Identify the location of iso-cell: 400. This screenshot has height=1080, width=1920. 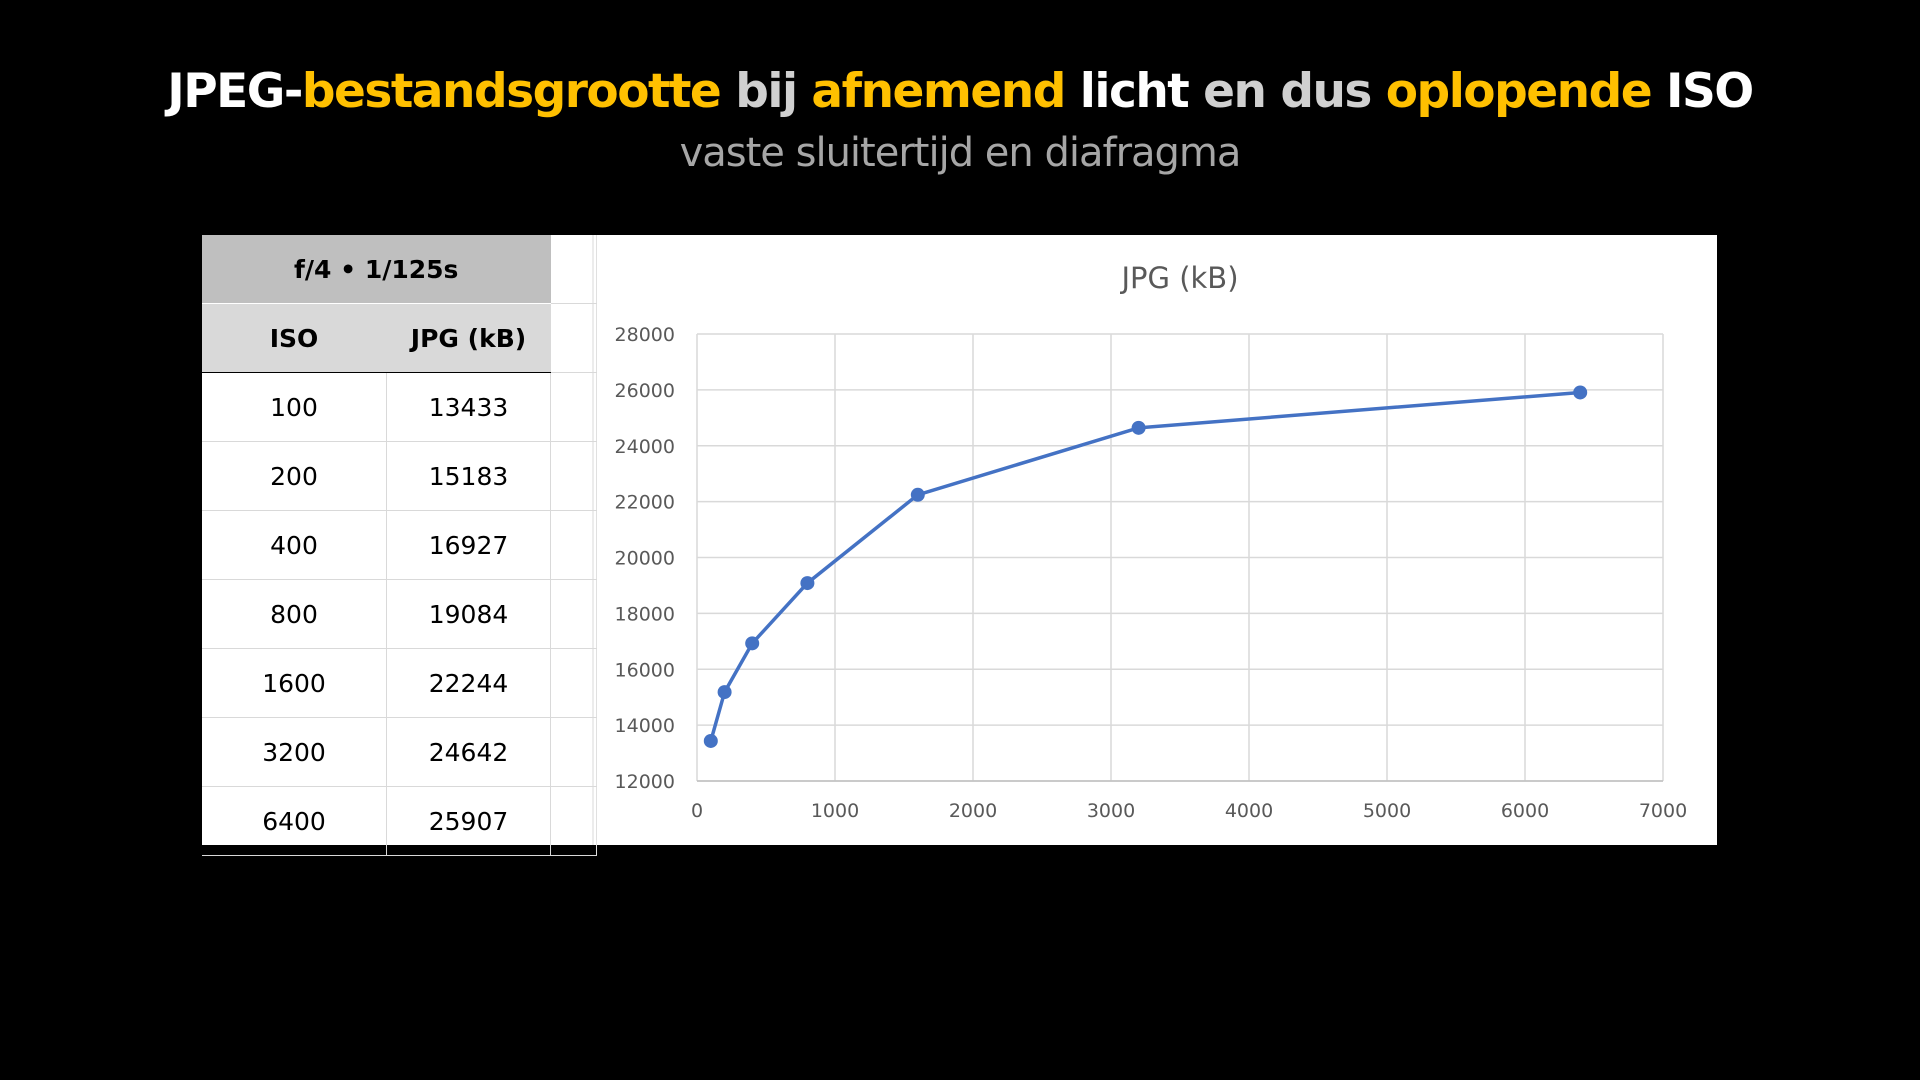
(294, 545).